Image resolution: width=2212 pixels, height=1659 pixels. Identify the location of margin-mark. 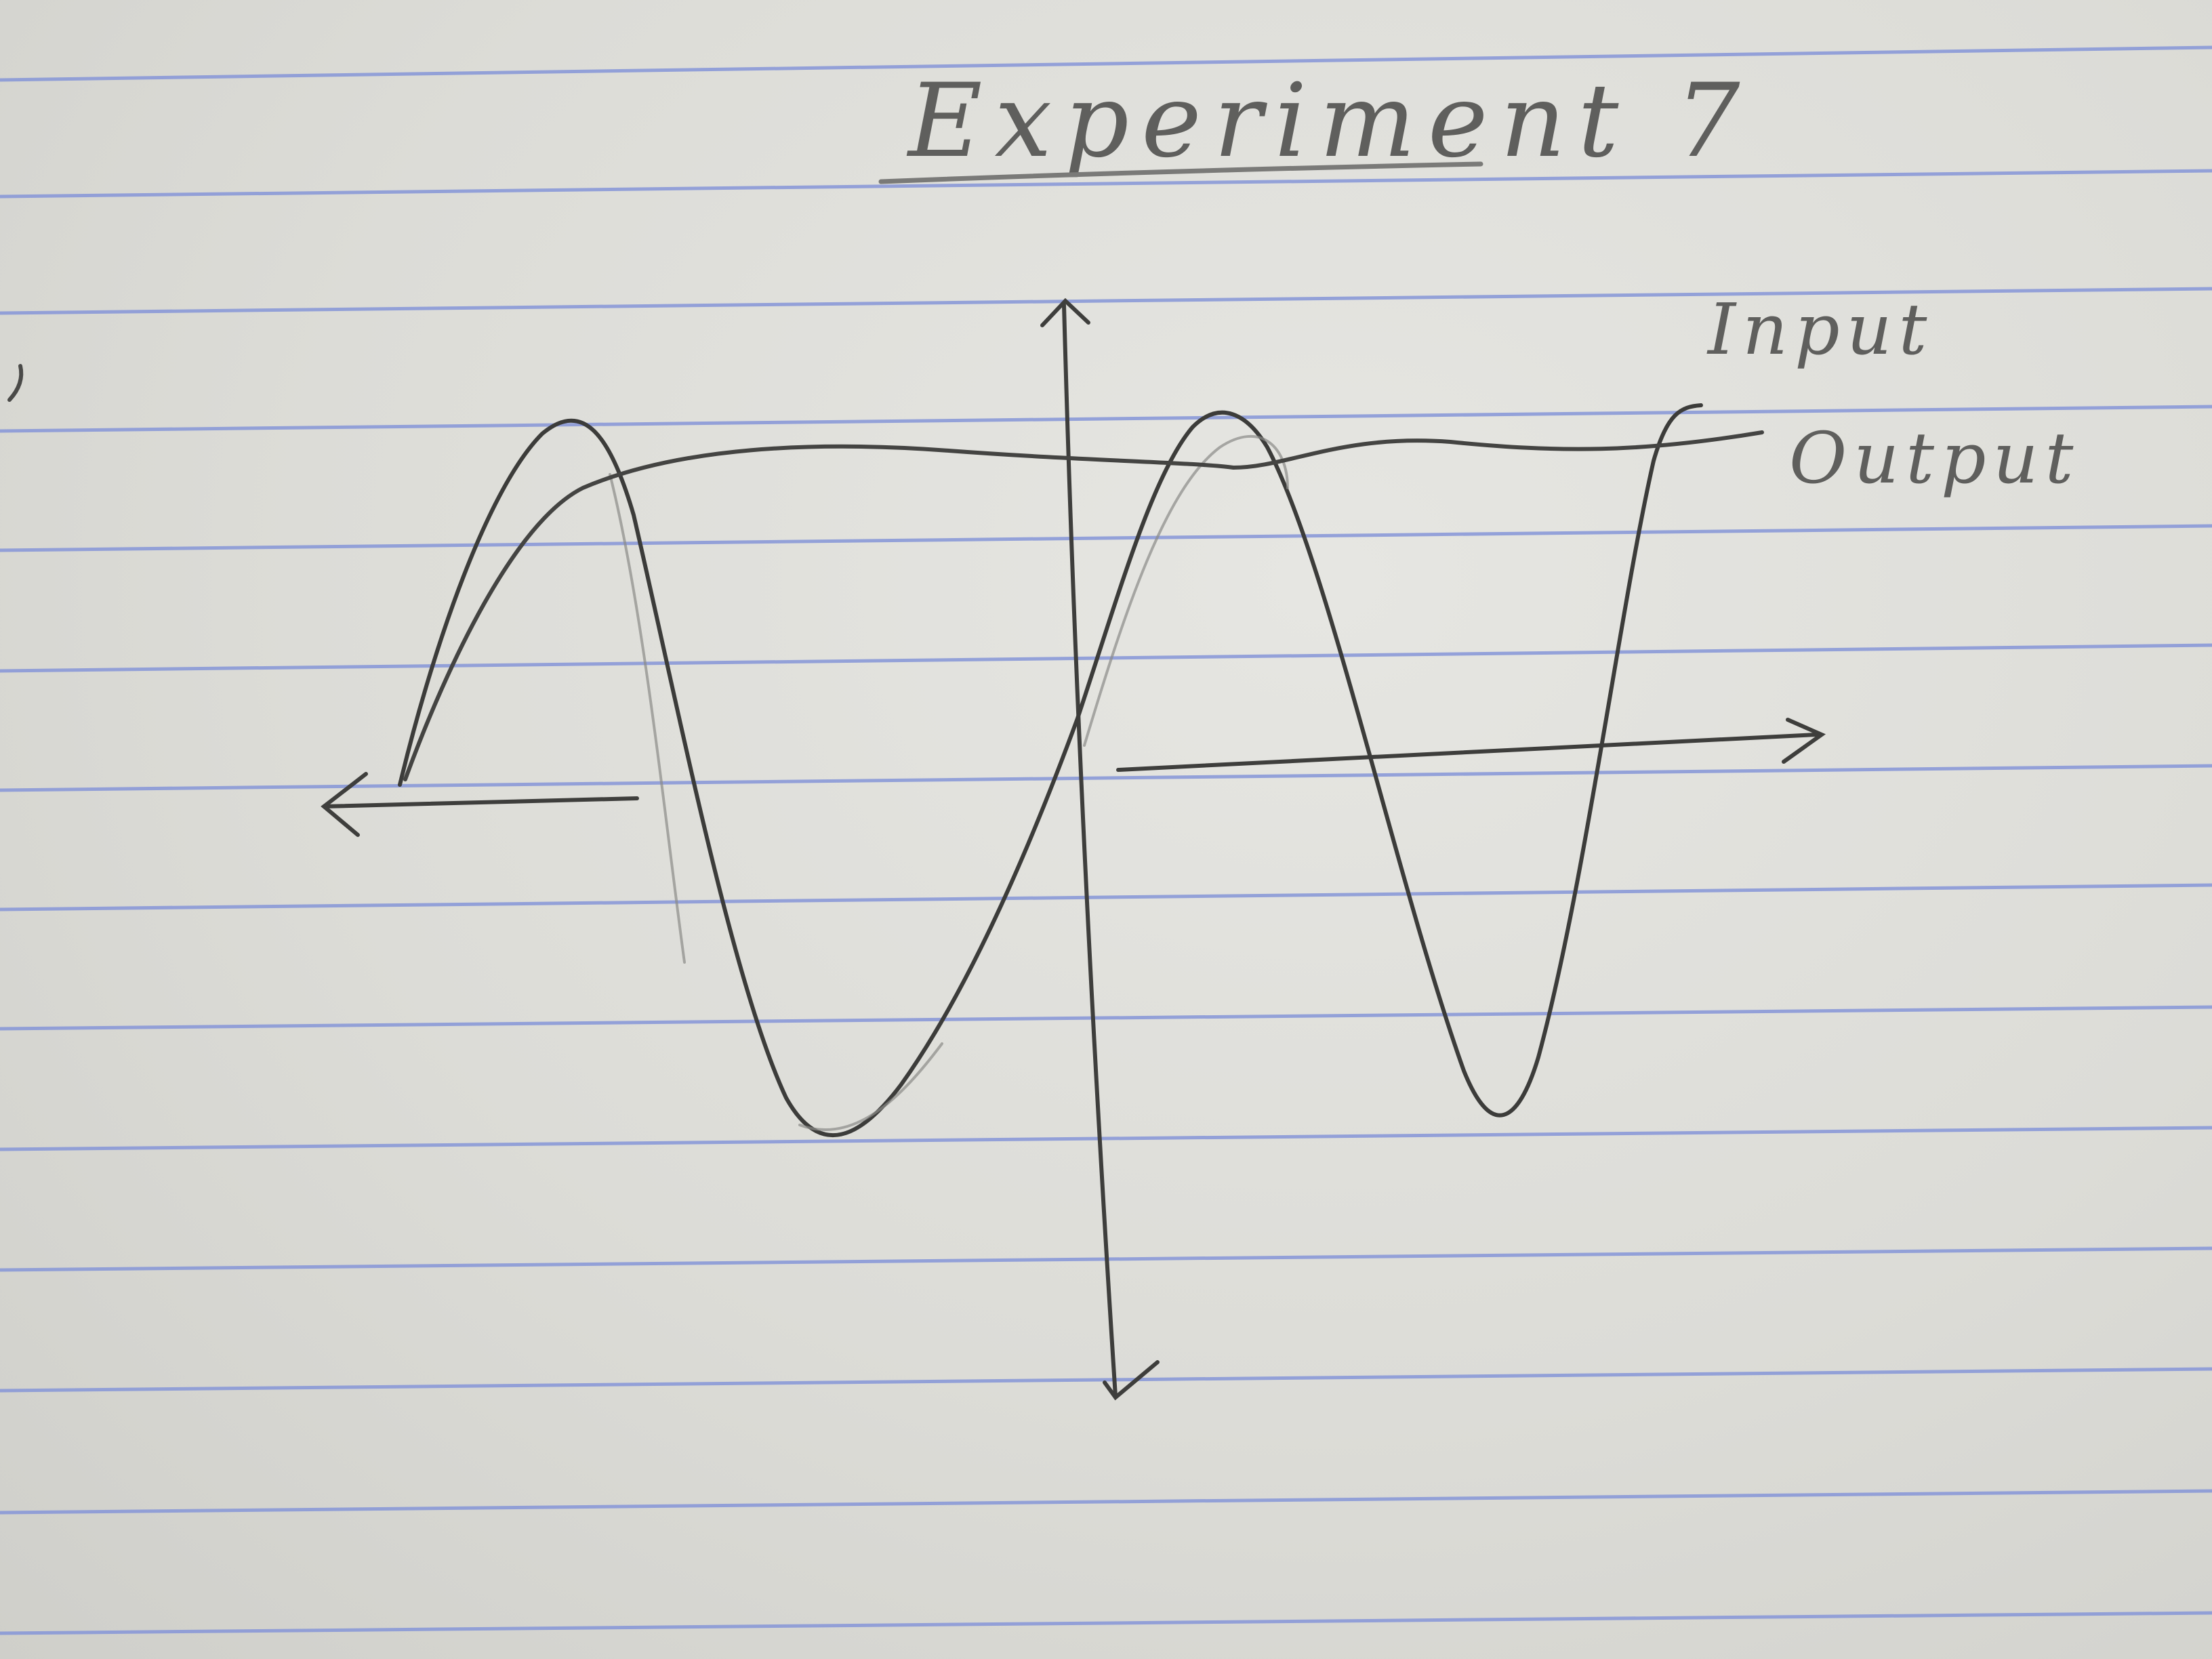
(15, 383).